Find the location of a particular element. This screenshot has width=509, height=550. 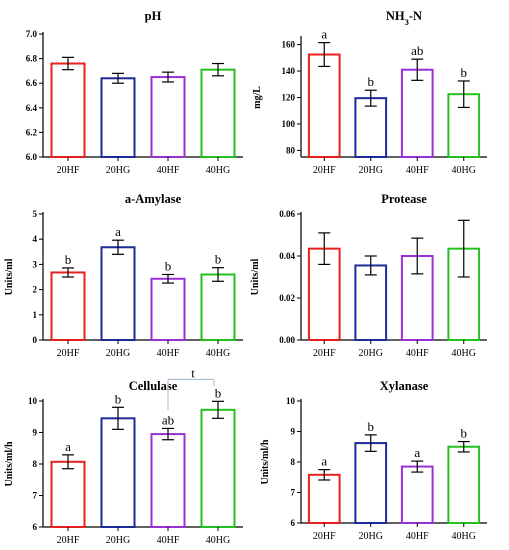

chart-3-letter-40HF: b is located at coordinates (168, 265).